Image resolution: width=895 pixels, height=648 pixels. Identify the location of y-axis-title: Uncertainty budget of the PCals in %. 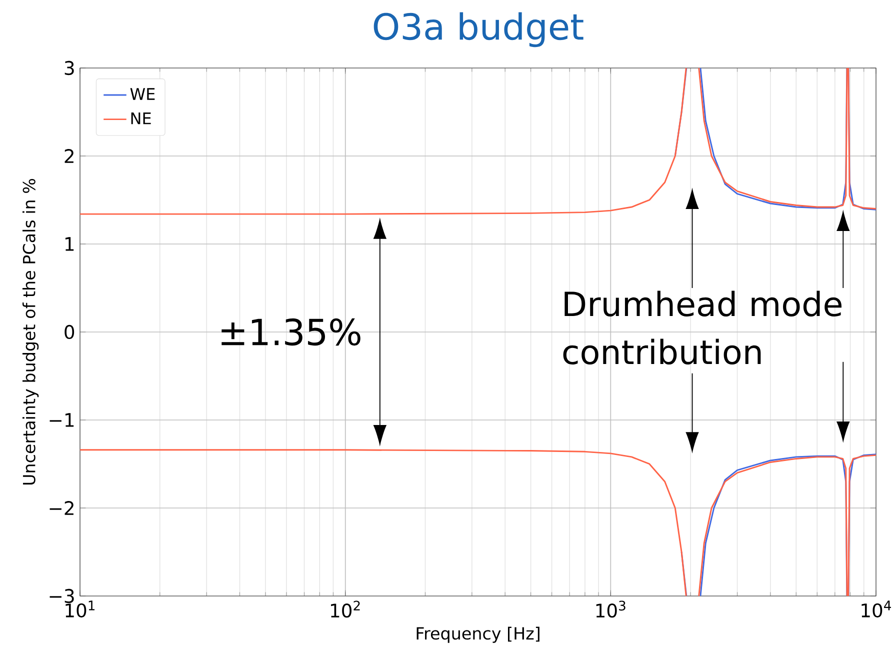
(30, 331).